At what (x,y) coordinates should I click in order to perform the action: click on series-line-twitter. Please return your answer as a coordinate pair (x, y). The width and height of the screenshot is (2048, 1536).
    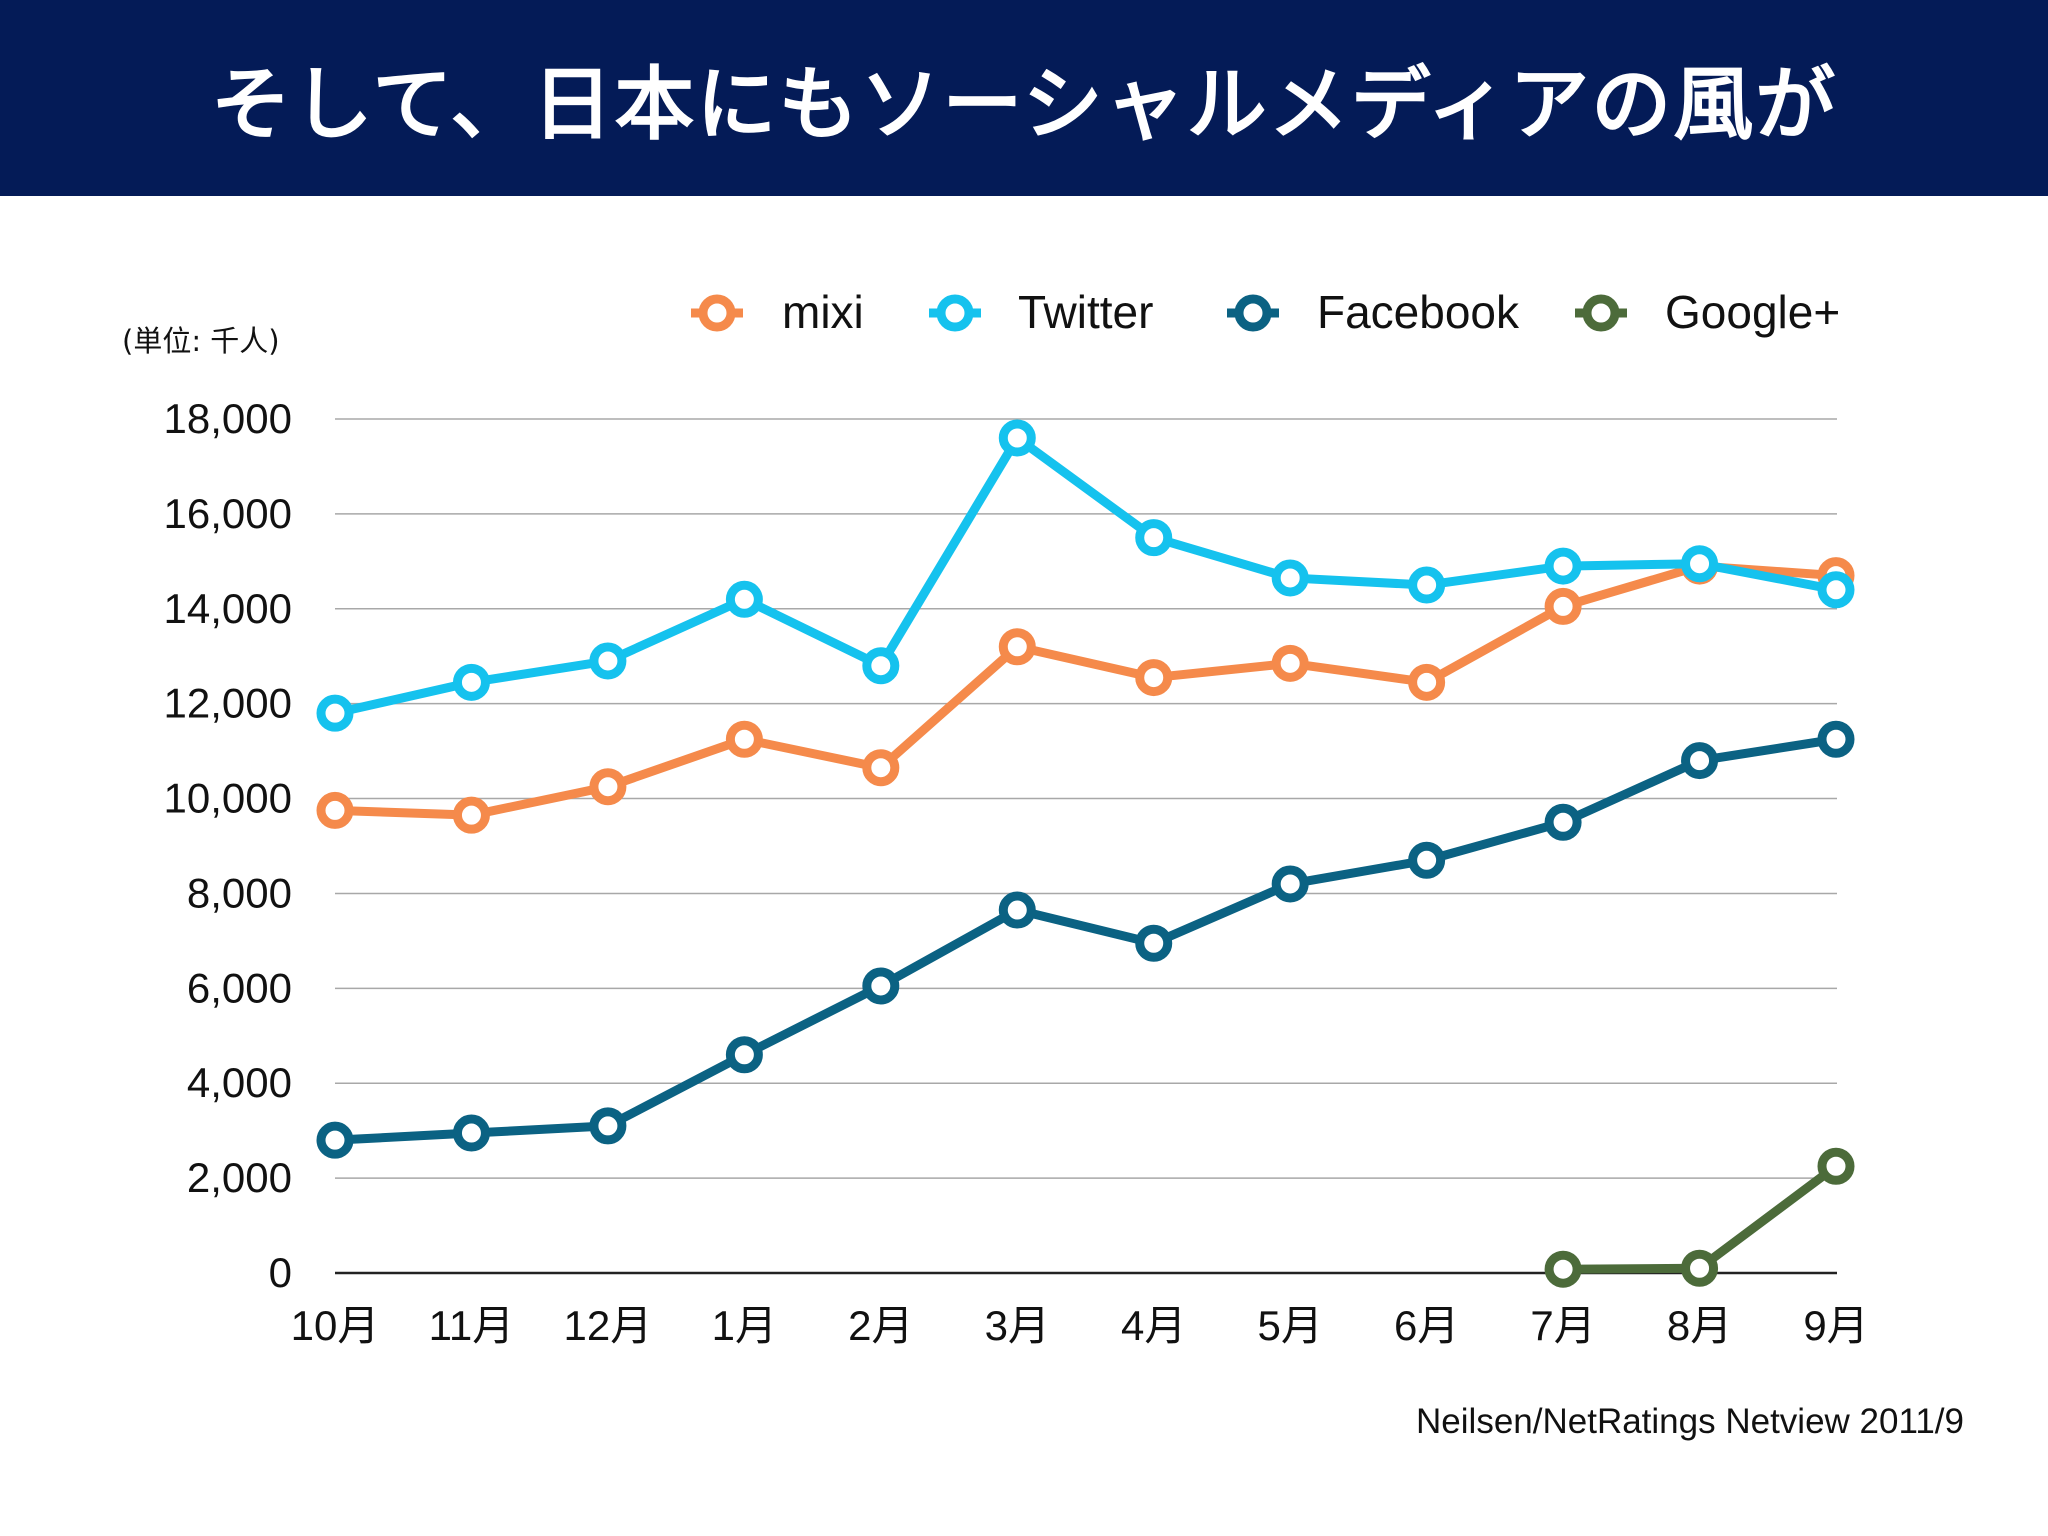
    Looking at the image, I should click on (1085, 575).